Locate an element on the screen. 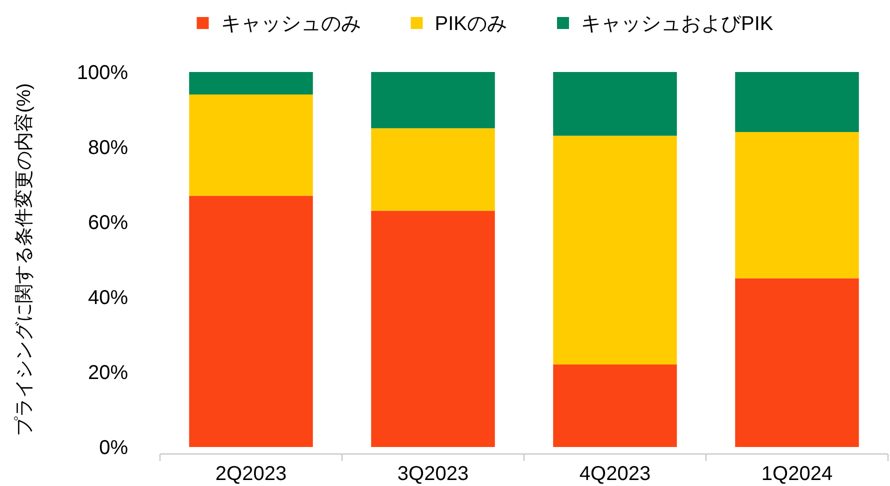 Image resolution: width=890 pixels, height=486 pixels. legend-label: キャッシュのみ is located at coordinates (290, 24).